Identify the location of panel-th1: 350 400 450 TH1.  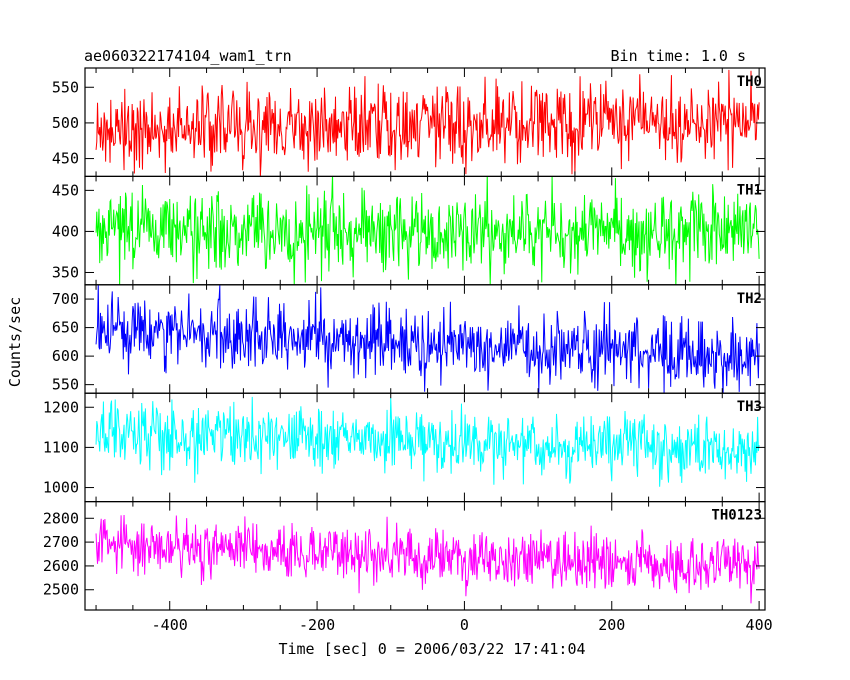
(409, 230).